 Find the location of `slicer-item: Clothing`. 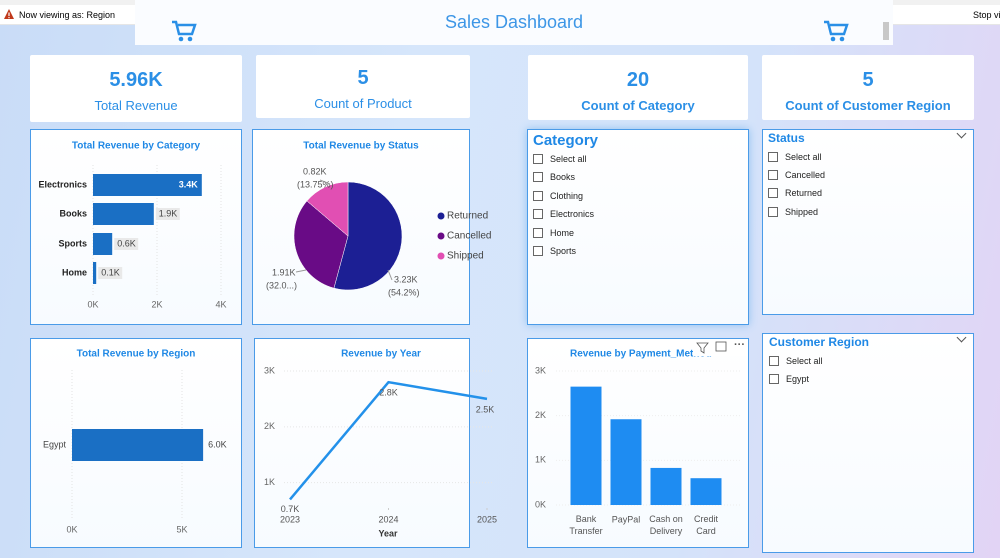

slicer-item: Clothing is located at coordinates (558, 196).